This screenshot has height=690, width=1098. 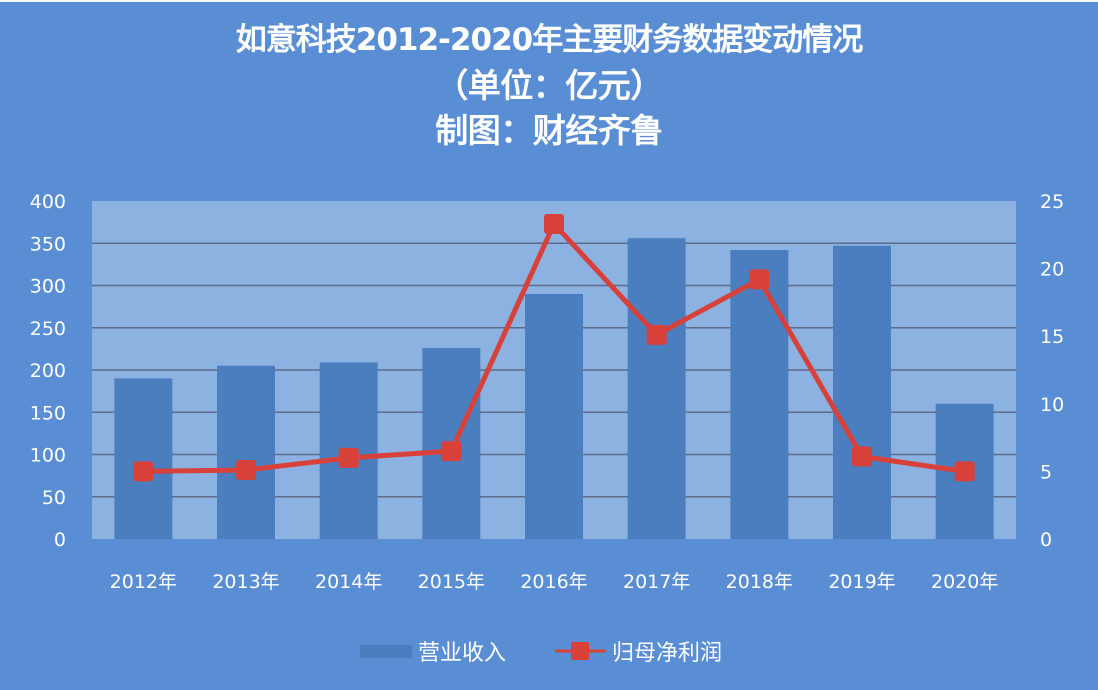 I want to click on right-y-axis: 0 5 10 15 20 25, so click(x=1052, y=371).